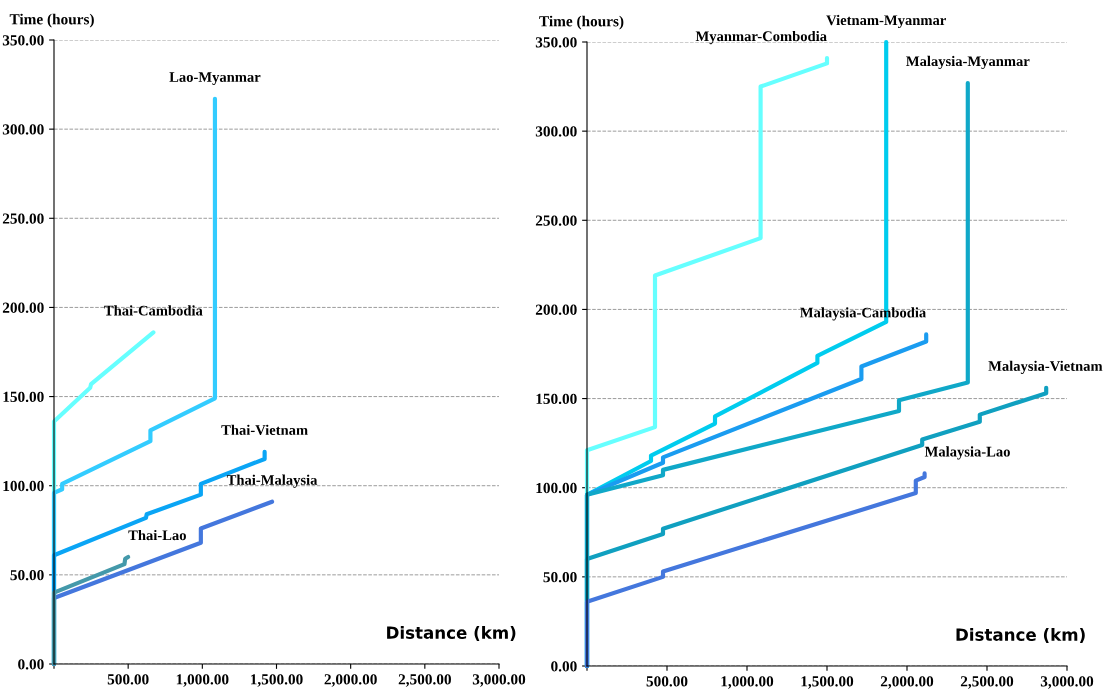  What do you see at coordinates (153, 310) in the screenshot?
I see `series-label: Thai-Cambodia` at bounding box center [153, 310].